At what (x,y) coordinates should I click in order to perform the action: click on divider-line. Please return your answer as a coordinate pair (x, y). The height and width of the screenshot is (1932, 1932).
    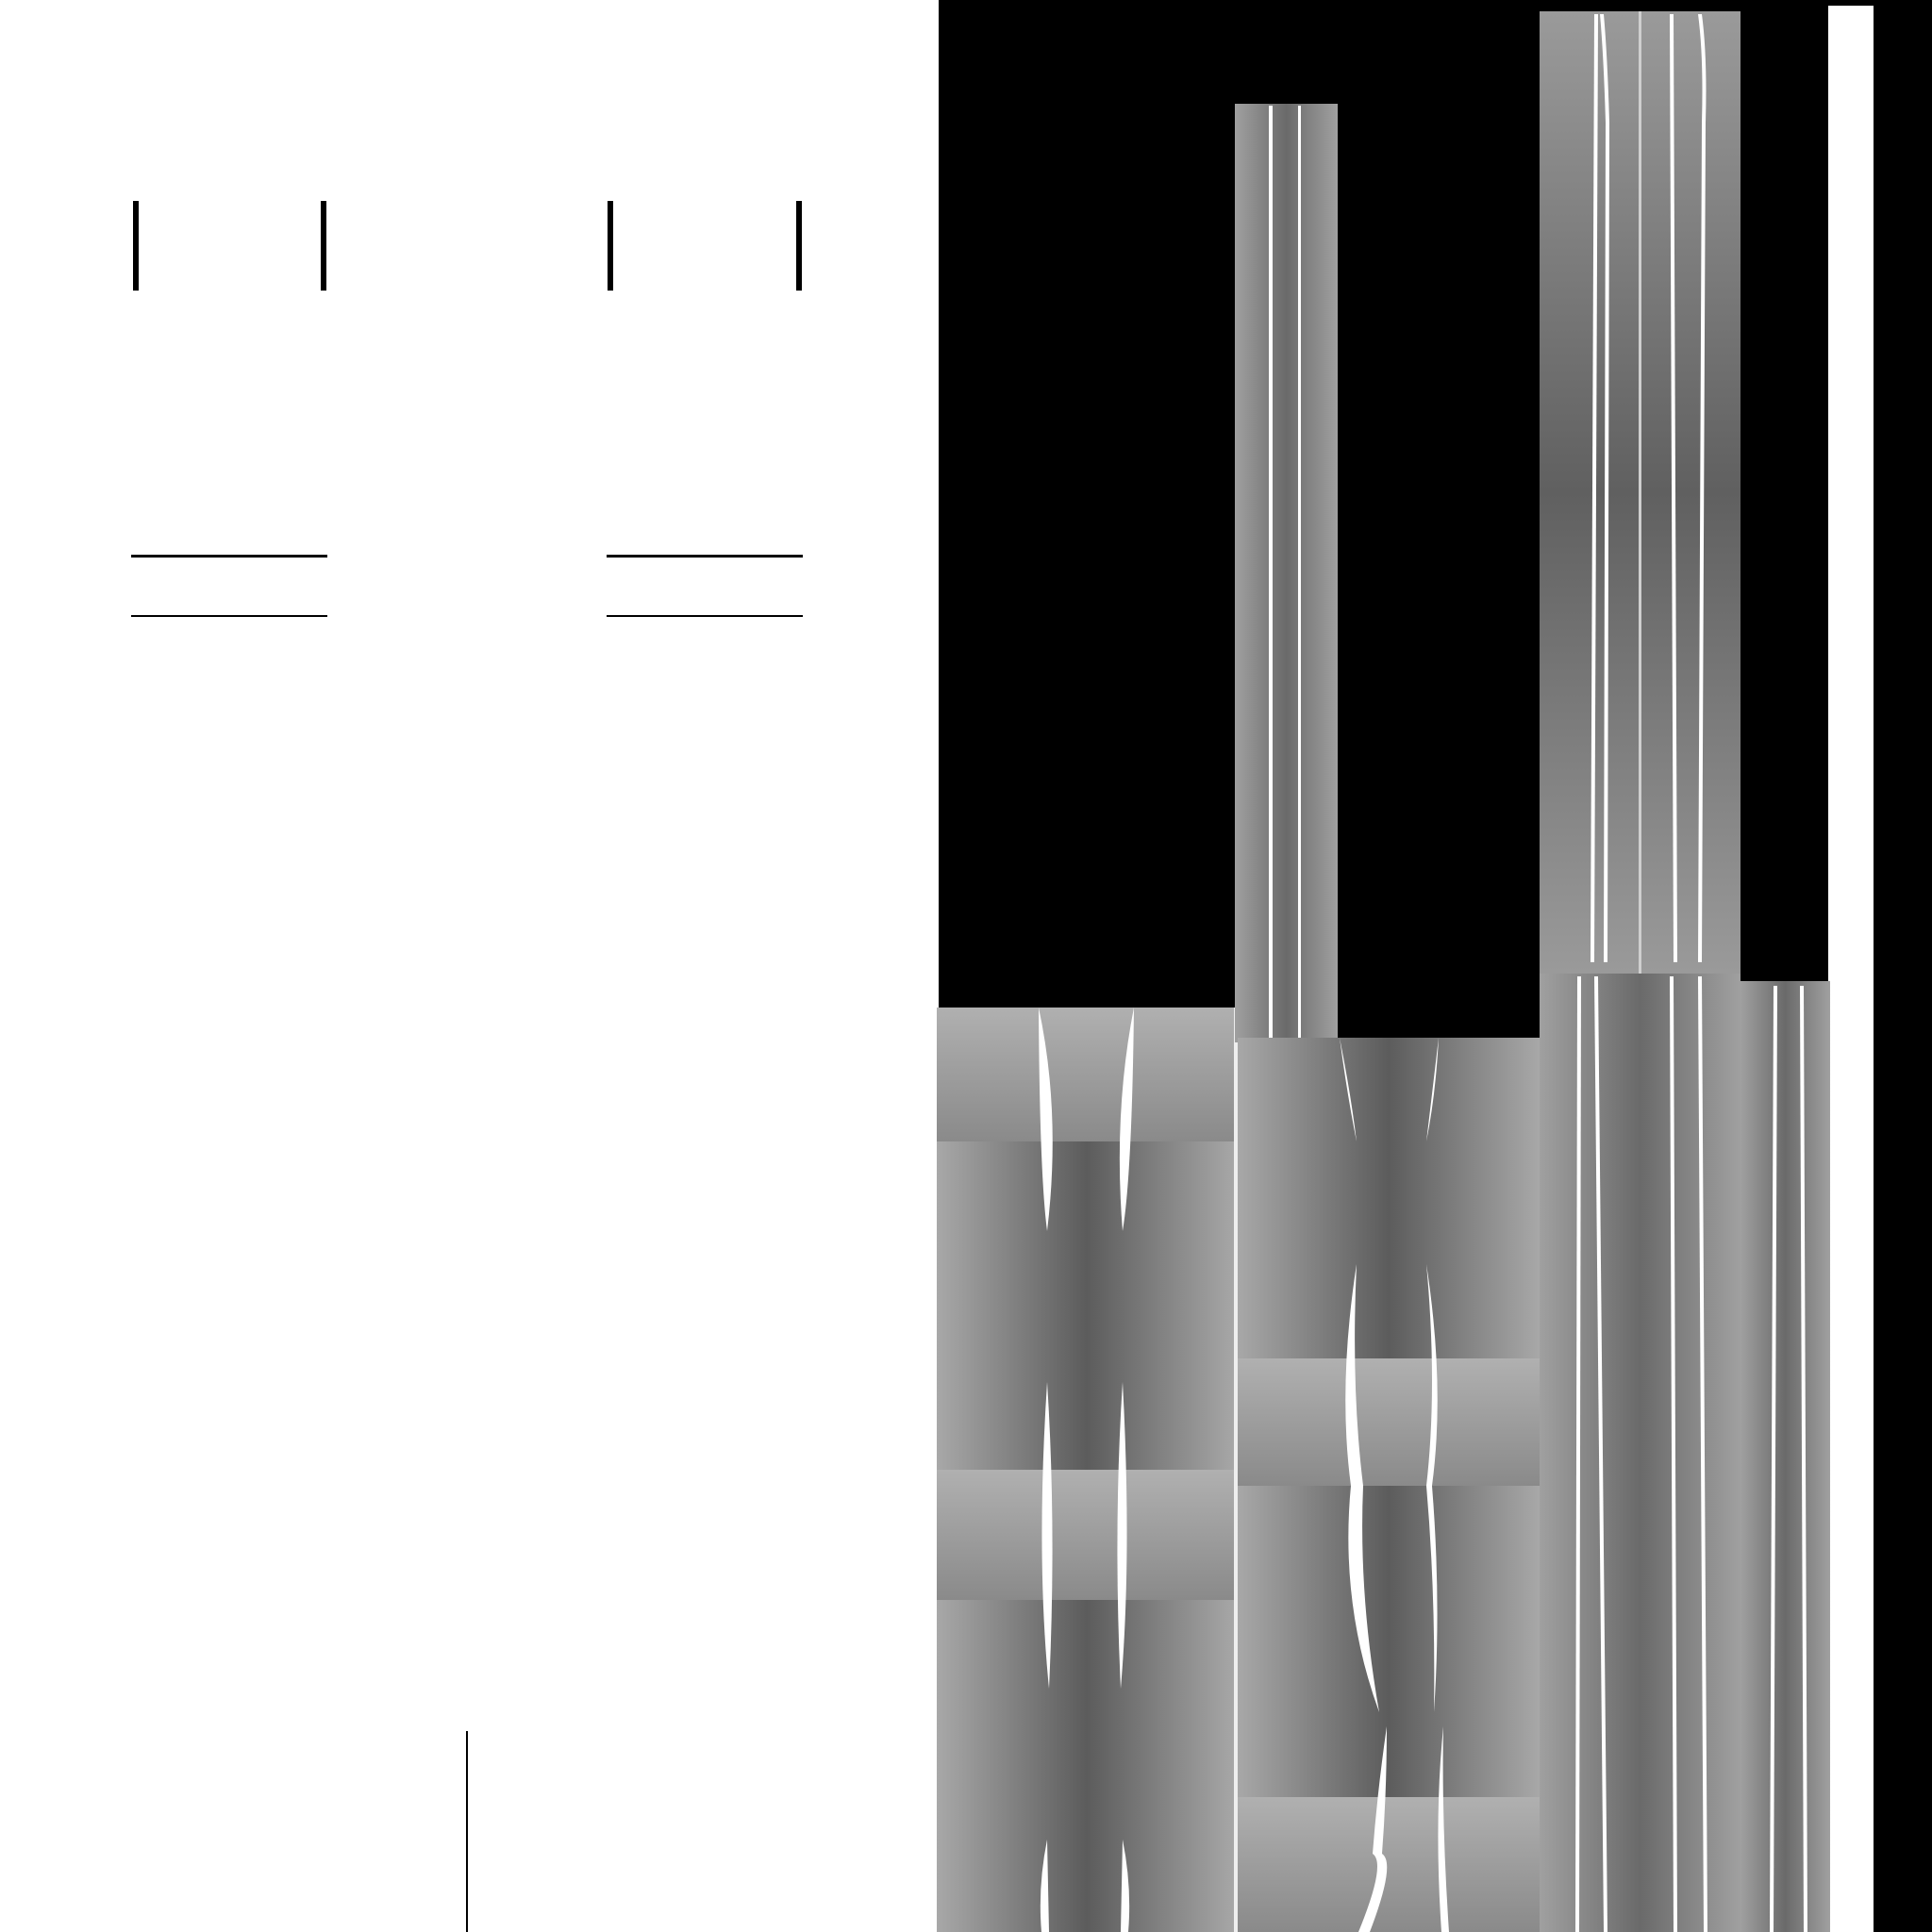
    Looking at the image, I should click on (1236, 1470).